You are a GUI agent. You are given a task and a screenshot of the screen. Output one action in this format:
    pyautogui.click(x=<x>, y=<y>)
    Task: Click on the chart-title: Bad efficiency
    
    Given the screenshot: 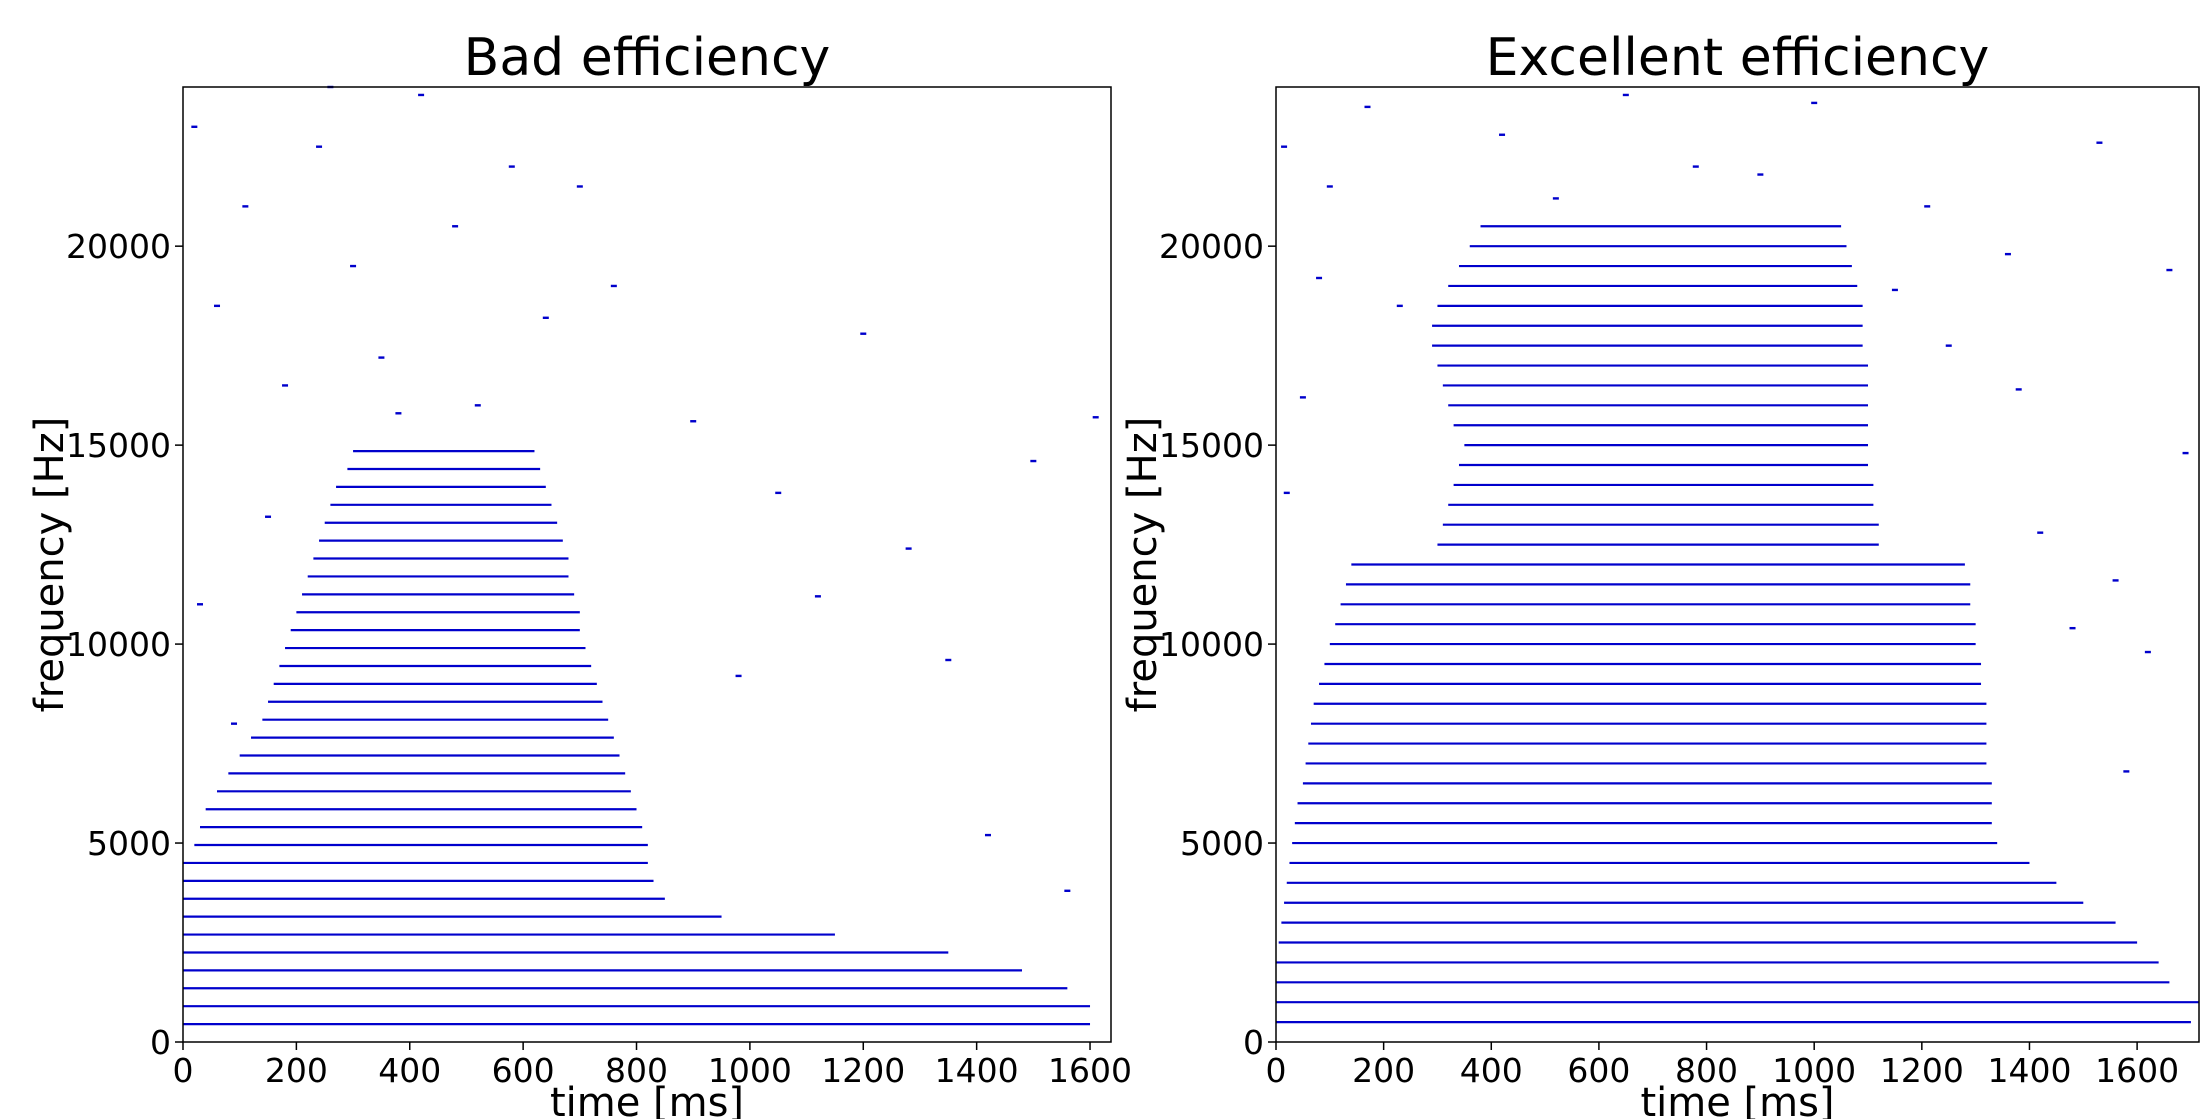 What is the action you would take?
    pyautogui.click(x=647, y=58)
    